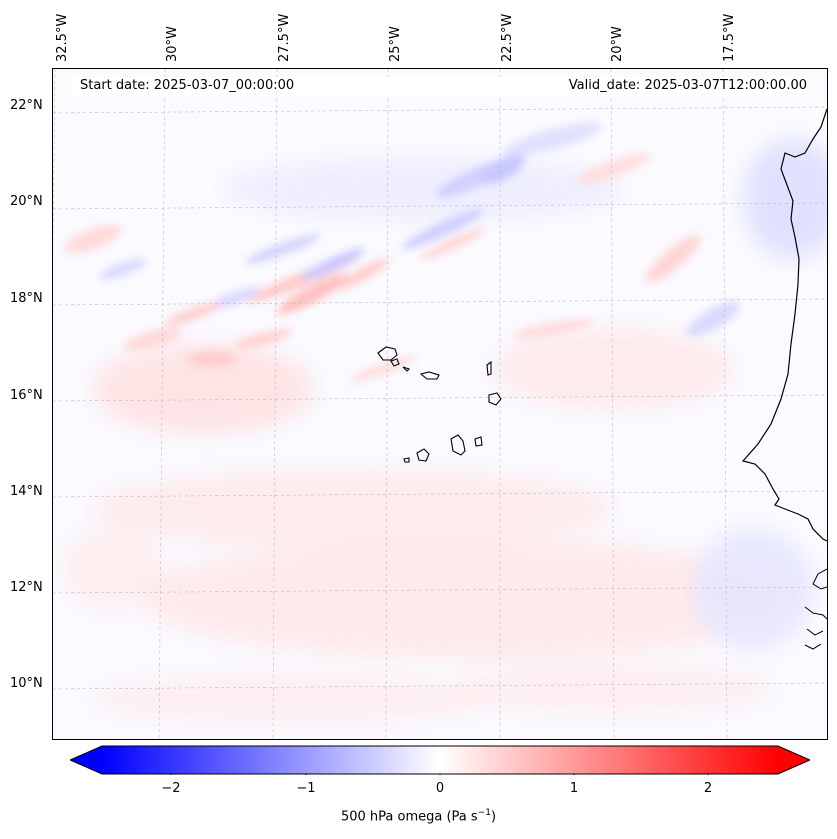 This screenshot has height=839, width=837. Describe the element at coordinates (395, 44) in the screenshot. I see `lon-label-25w: 25°W` at that location.